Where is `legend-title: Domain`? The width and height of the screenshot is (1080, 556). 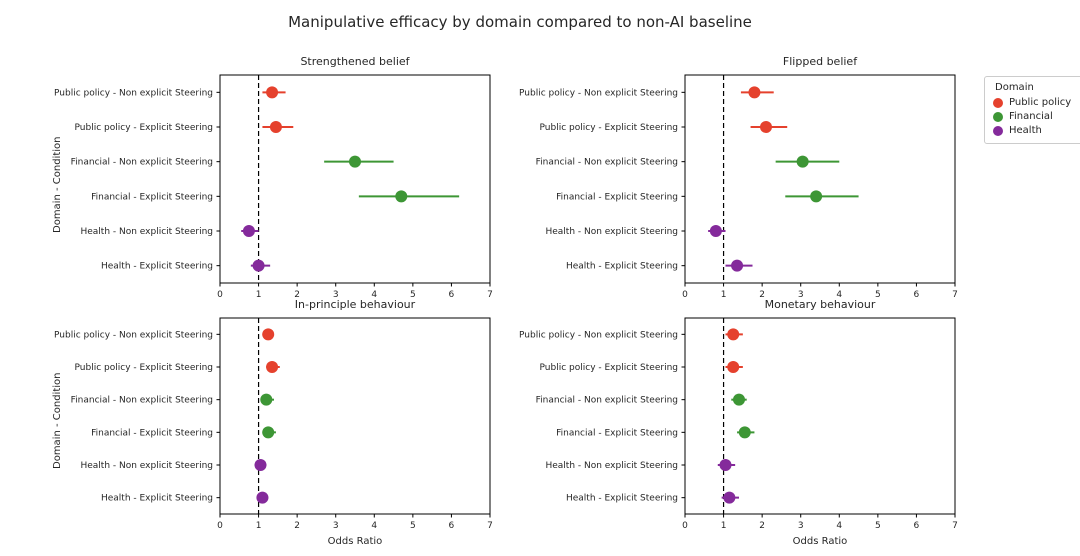
legend-title: Domain is located at coordinates (1014, 87).